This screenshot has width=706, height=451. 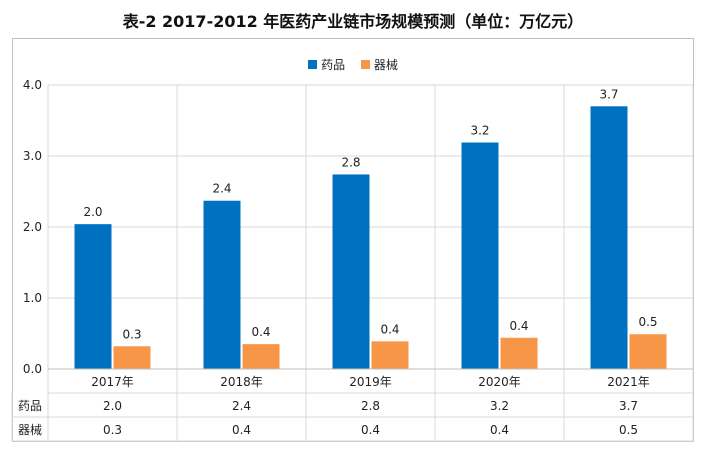 I want to click on table-cell: 3.2, so click(x=499, y=406).